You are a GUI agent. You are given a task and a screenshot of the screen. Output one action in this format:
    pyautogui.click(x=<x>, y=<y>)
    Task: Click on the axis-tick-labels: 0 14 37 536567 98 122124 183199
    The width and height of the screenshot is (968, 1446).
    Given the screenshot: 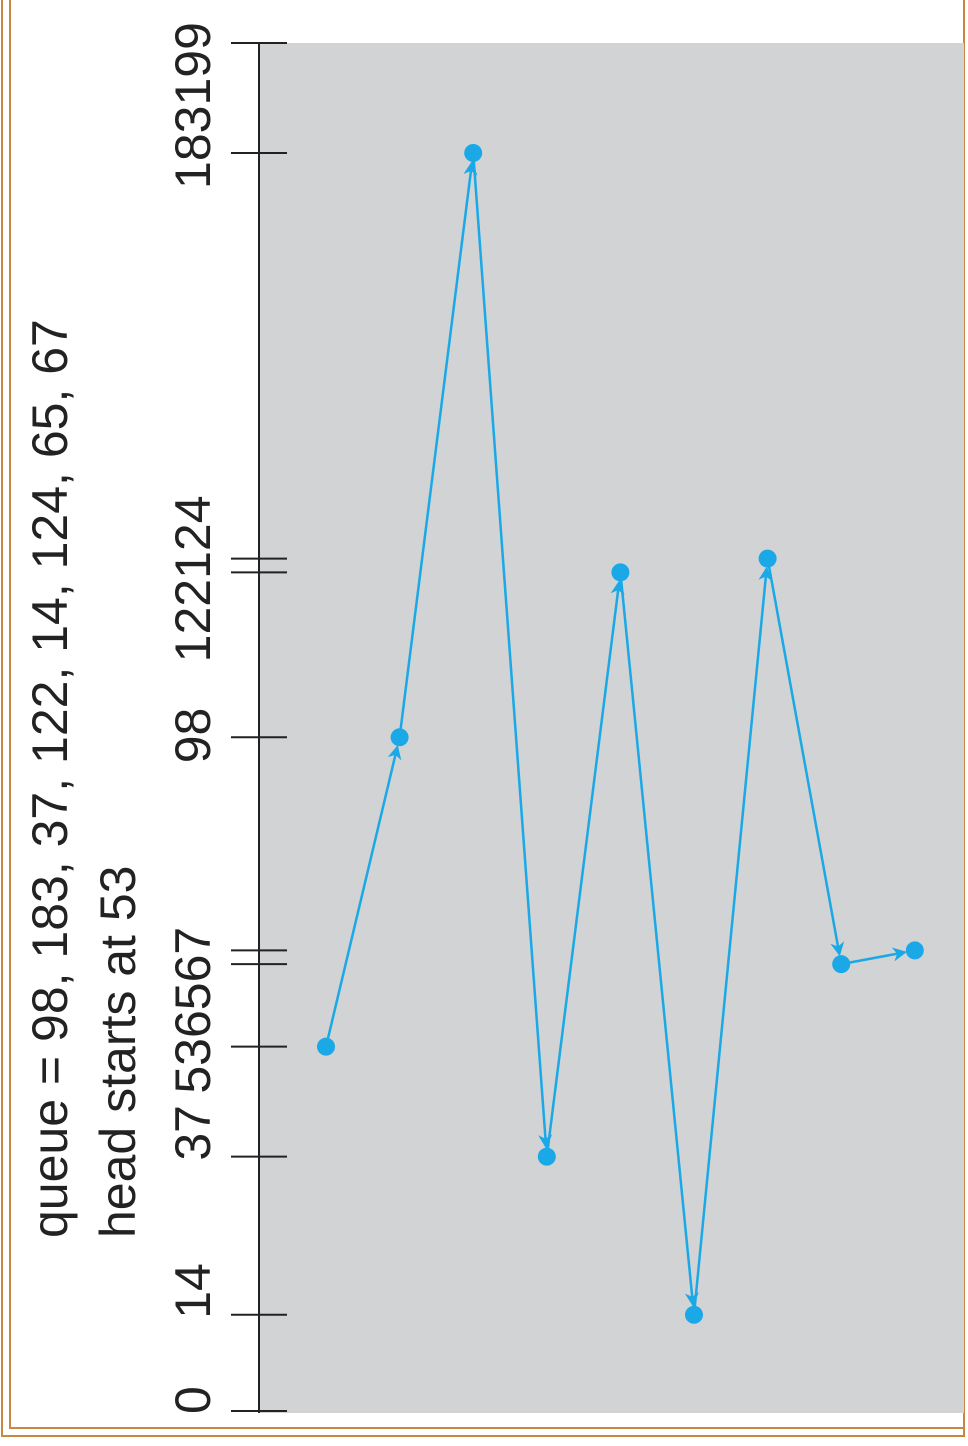 What is the action you would take?
    pyautogui.click(x=193, y=718)
    